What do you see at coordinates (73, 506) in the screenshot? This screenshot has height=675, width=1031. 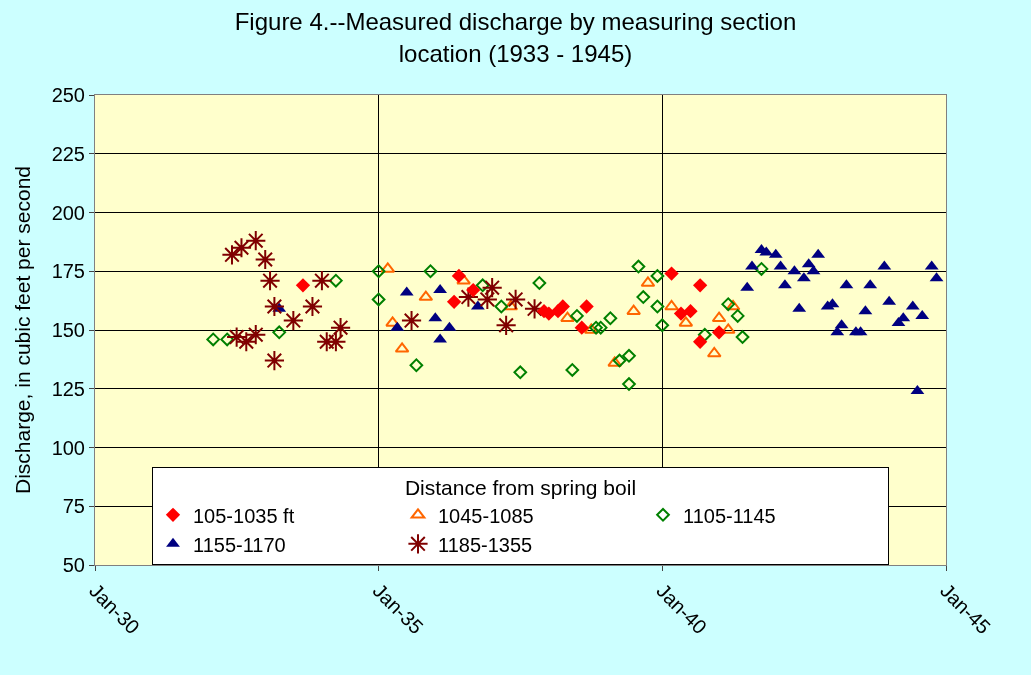 I see `y-tick-label: 75` at bounding box center [73, 506].